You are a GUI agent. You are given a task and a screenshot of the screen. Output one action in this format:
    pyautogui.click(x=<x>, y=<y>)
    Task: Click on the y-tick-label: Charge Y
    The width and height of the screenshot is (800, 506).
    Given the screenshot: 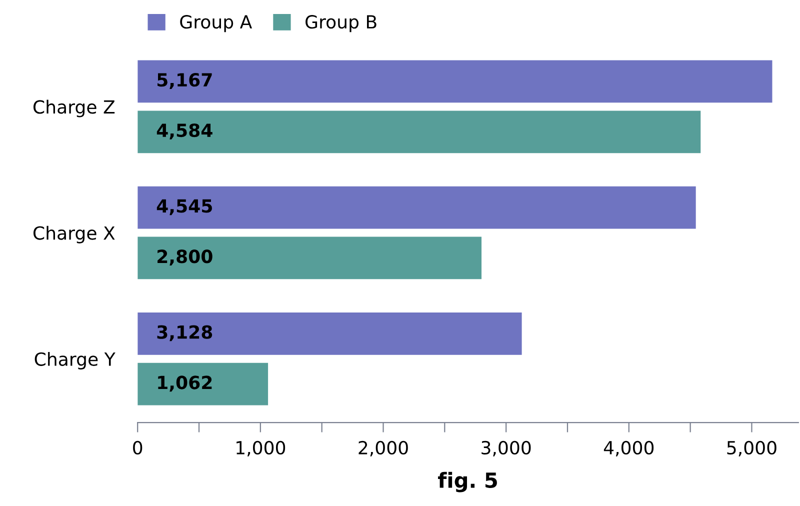 What is the action you would take?
    pyautogui.click(x=75, y=361)
    